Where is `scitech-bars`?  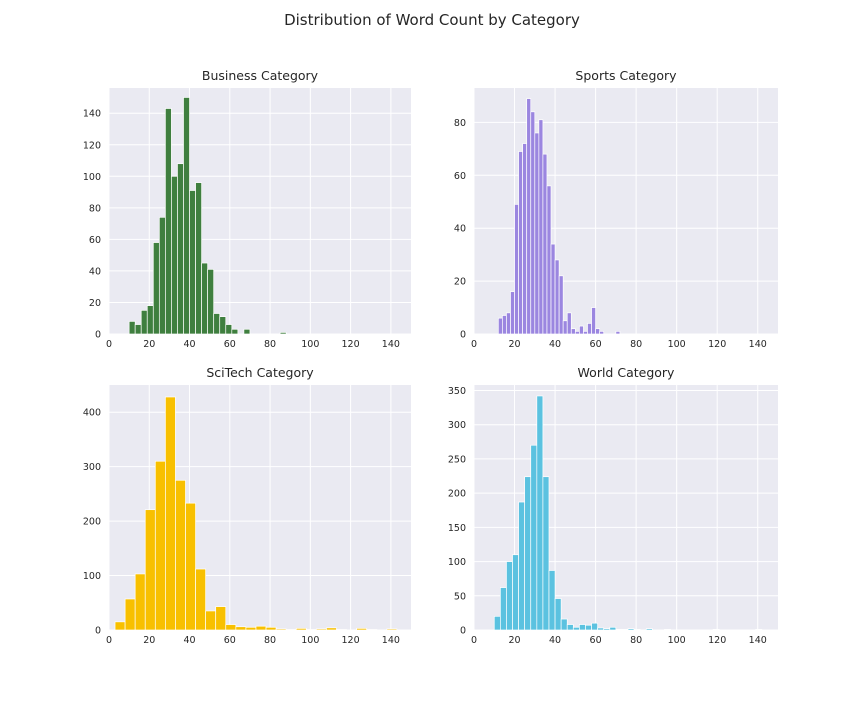 scitech-bars is located at coordinates (256, 513).